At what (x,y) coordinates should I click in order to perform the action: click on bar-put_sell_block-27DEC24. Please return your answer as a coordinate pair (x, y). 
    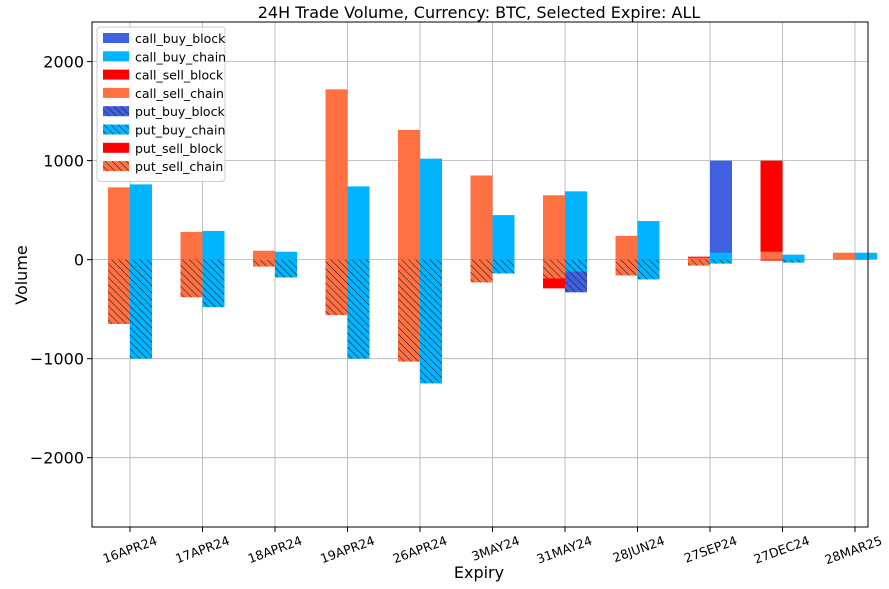
    Looking at the image, I should click on (771, 260).